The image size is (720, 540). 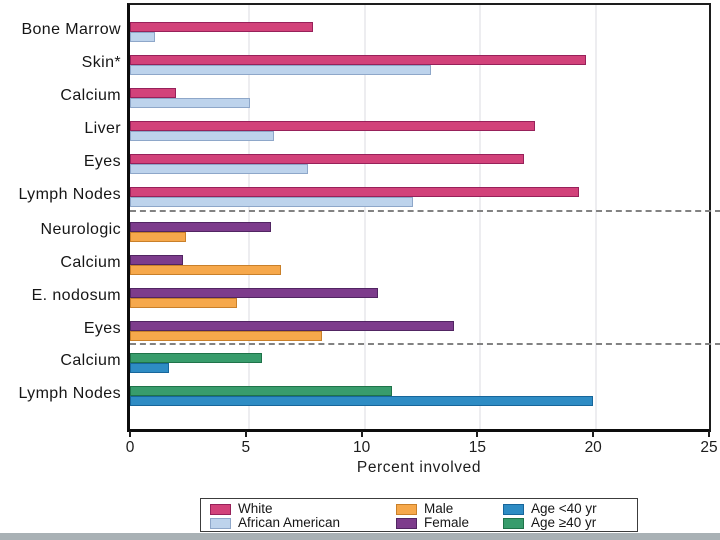 What do you see at coordinates (101, 62) in the screenshot?
I see `category-label: Skin*` at bounding box center [101, 62].